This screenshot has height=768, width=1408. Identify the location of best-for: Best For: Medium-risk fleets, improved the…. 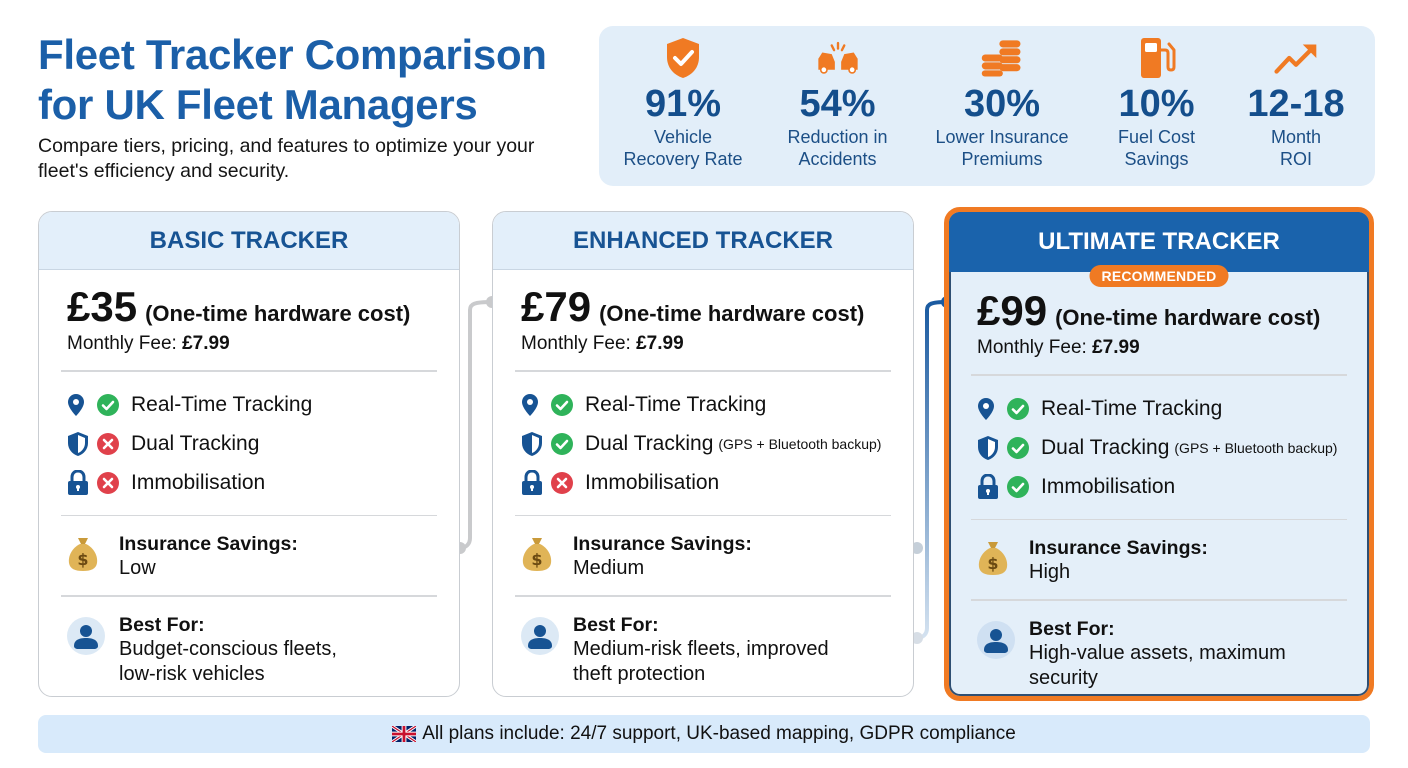
(703, 647).